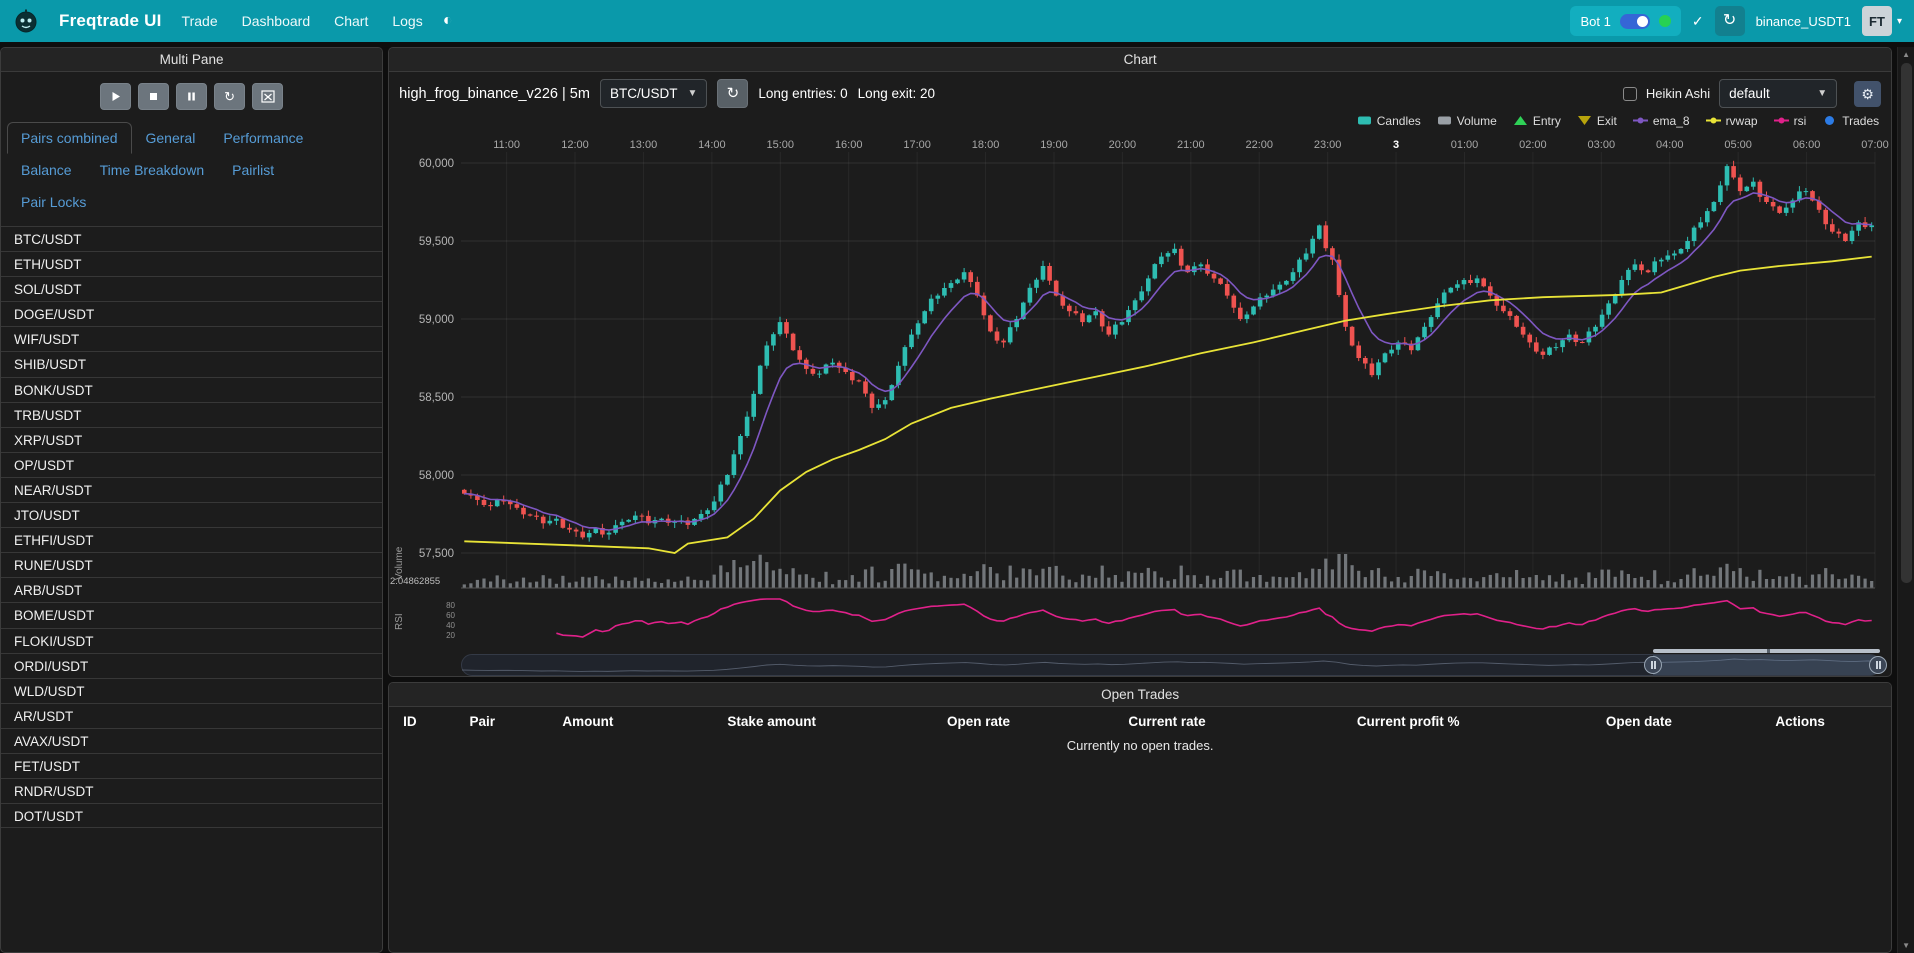 The height and width of the screenshot is (953, 1914). What do you see at coordinates (1167, 721) in the screenshot?
I see `column-header-current-rate: Current rate` at bounding box center [1167, 721].